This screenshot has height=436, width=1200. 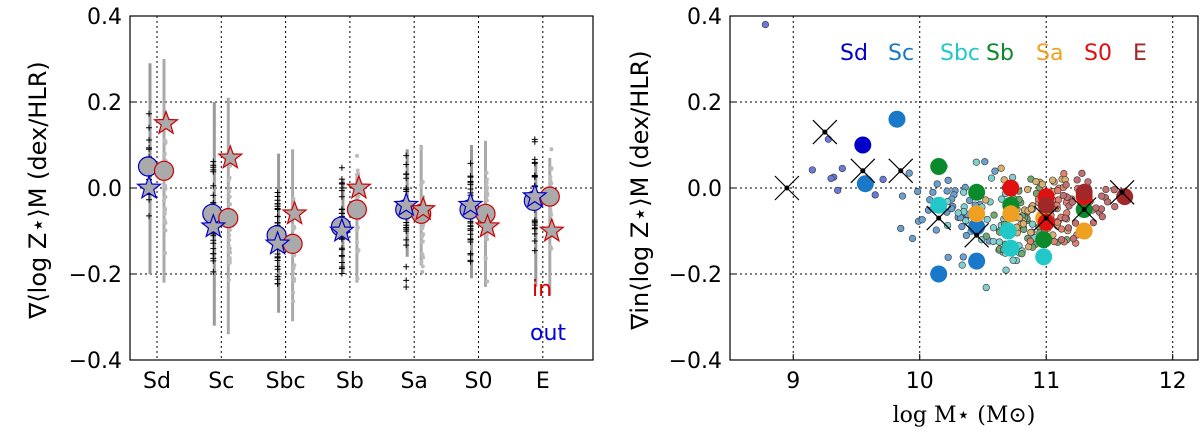 What do you see at coordinates (542, 289) in the screenshot?
I see `annotation-in: in` at bounding box center [542, 289].